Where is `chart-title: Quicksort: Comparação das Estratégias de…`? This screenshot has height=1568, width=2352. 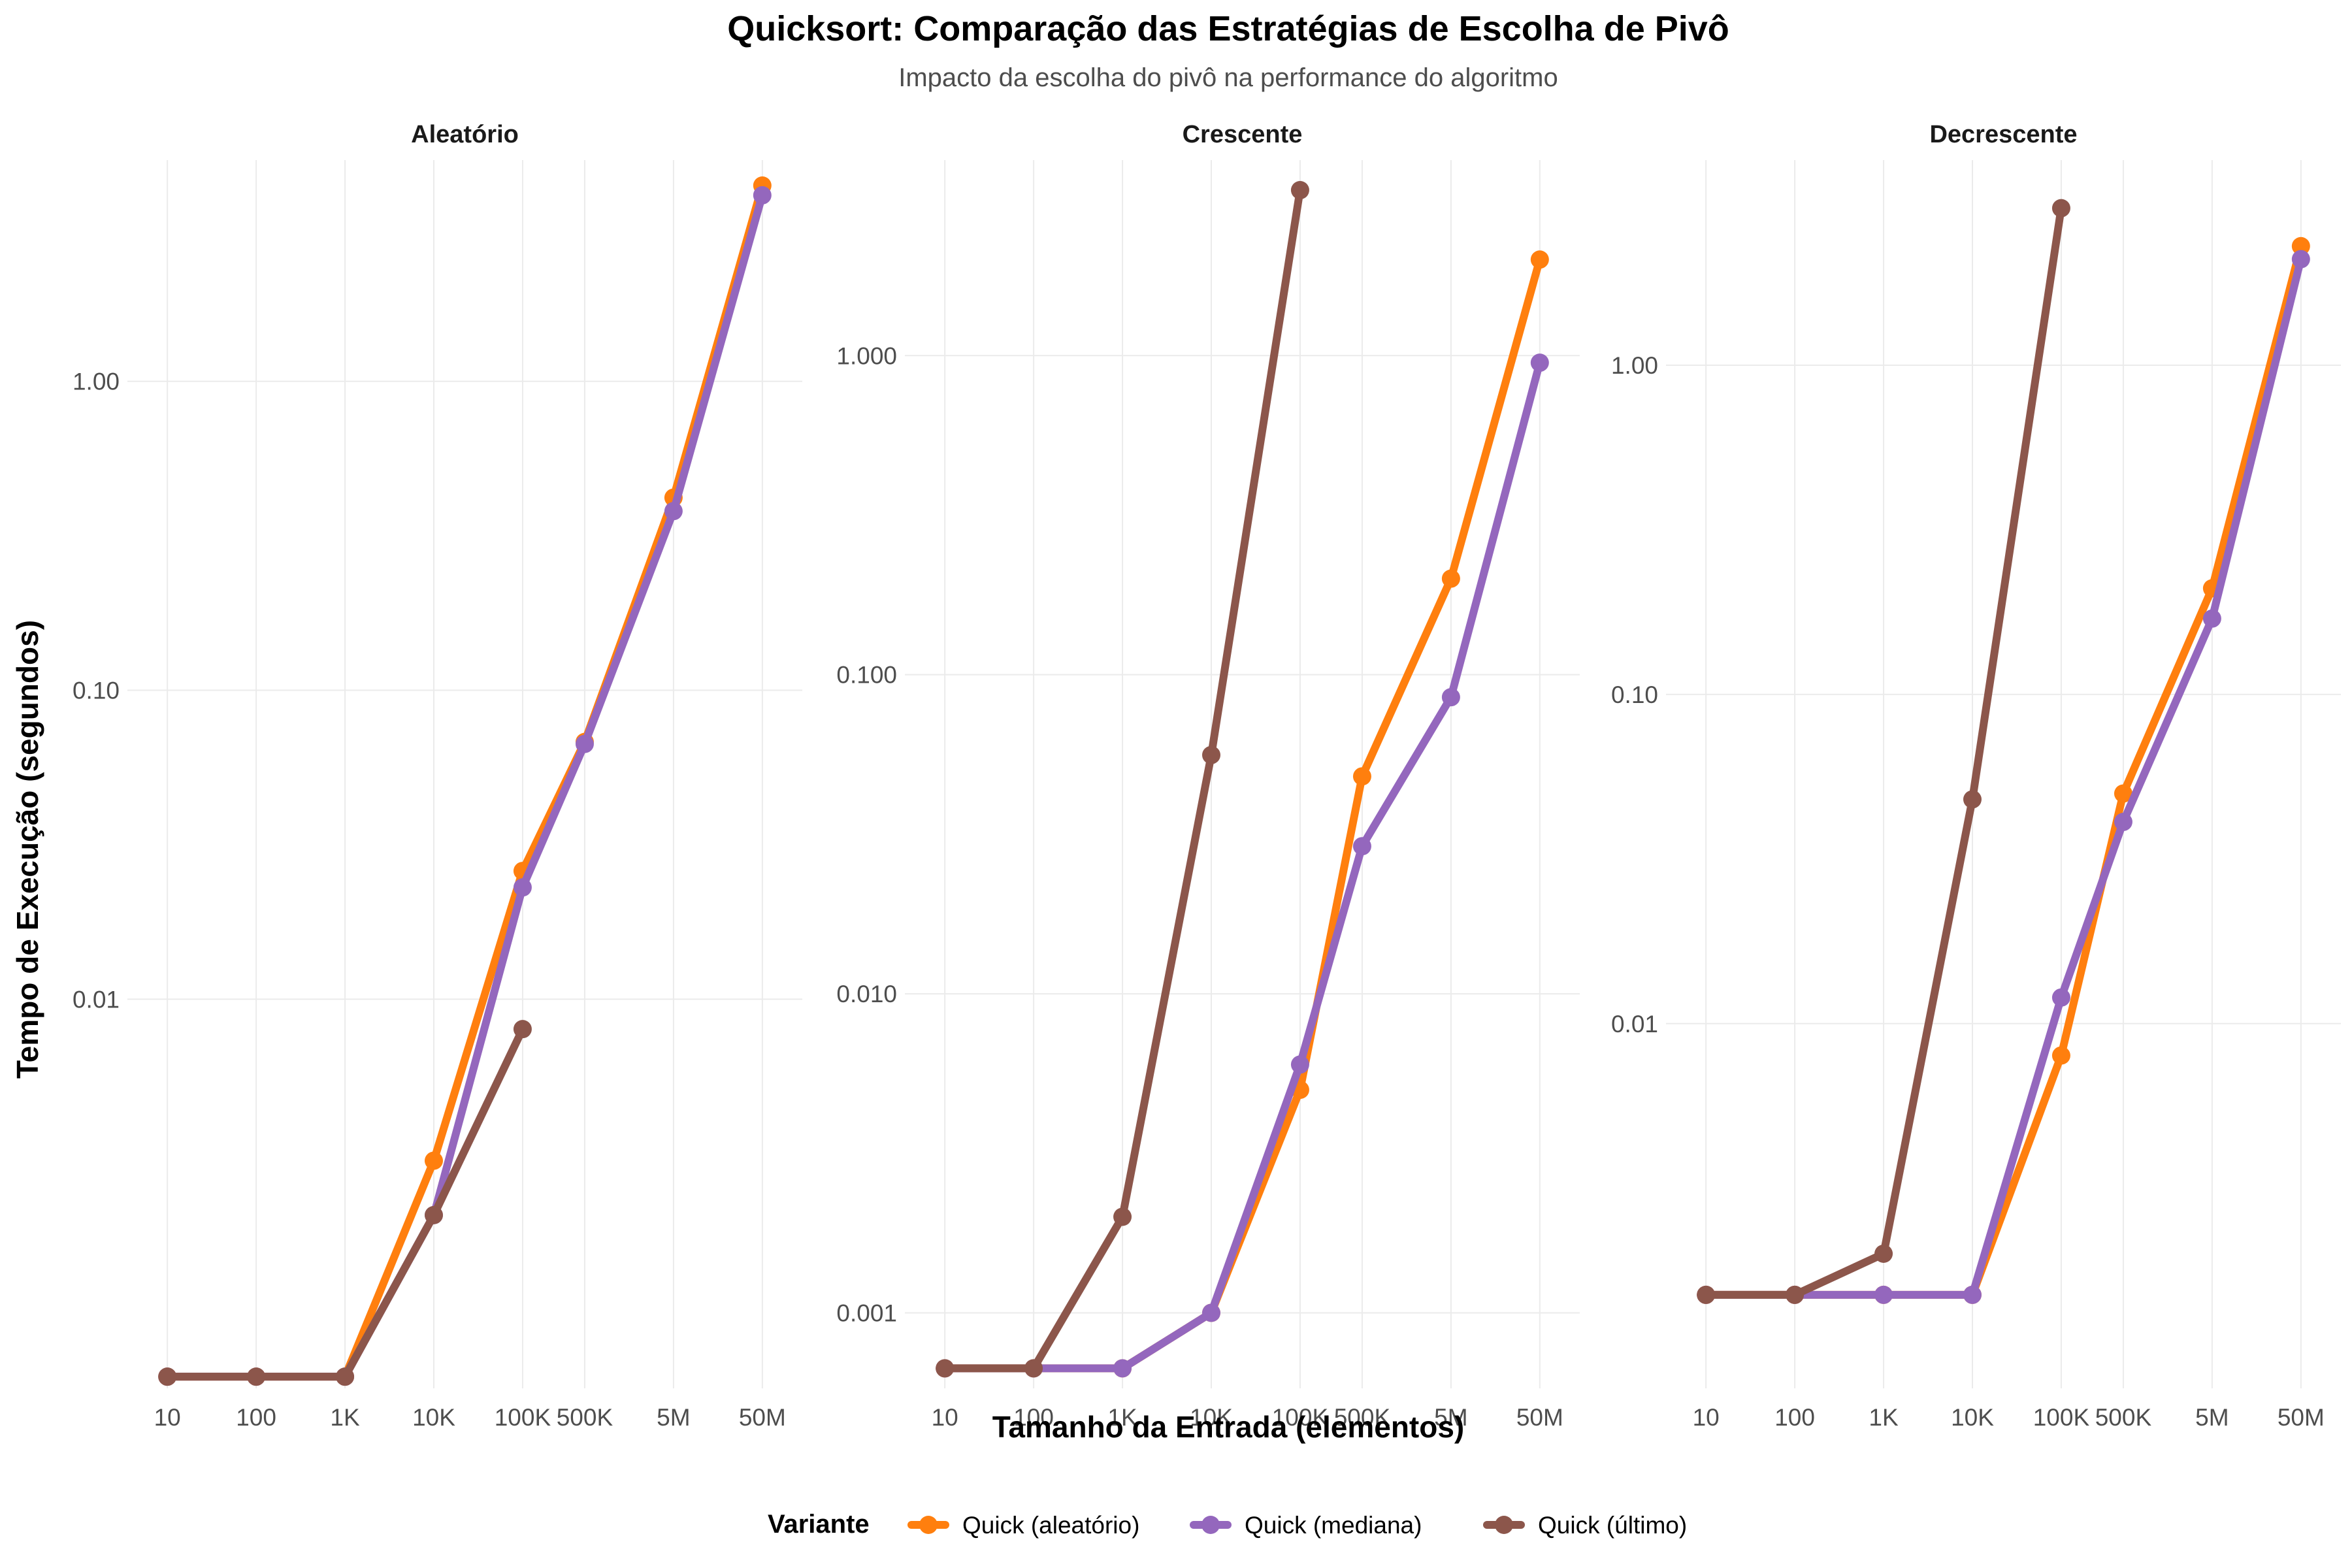 chart-title: Quicksort: Comparação das Estratégias de… is located at coordinates (1228, 28).